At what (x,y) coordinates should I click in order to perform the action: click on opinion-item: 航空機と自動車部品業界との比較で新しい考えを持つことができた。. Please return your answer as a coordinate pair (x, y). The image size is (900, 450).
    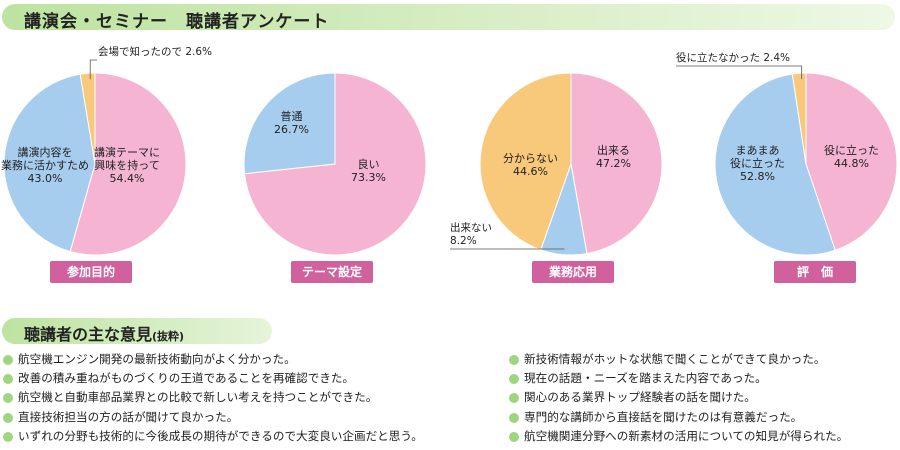
    Looking at the image, I should click on (212, 397).